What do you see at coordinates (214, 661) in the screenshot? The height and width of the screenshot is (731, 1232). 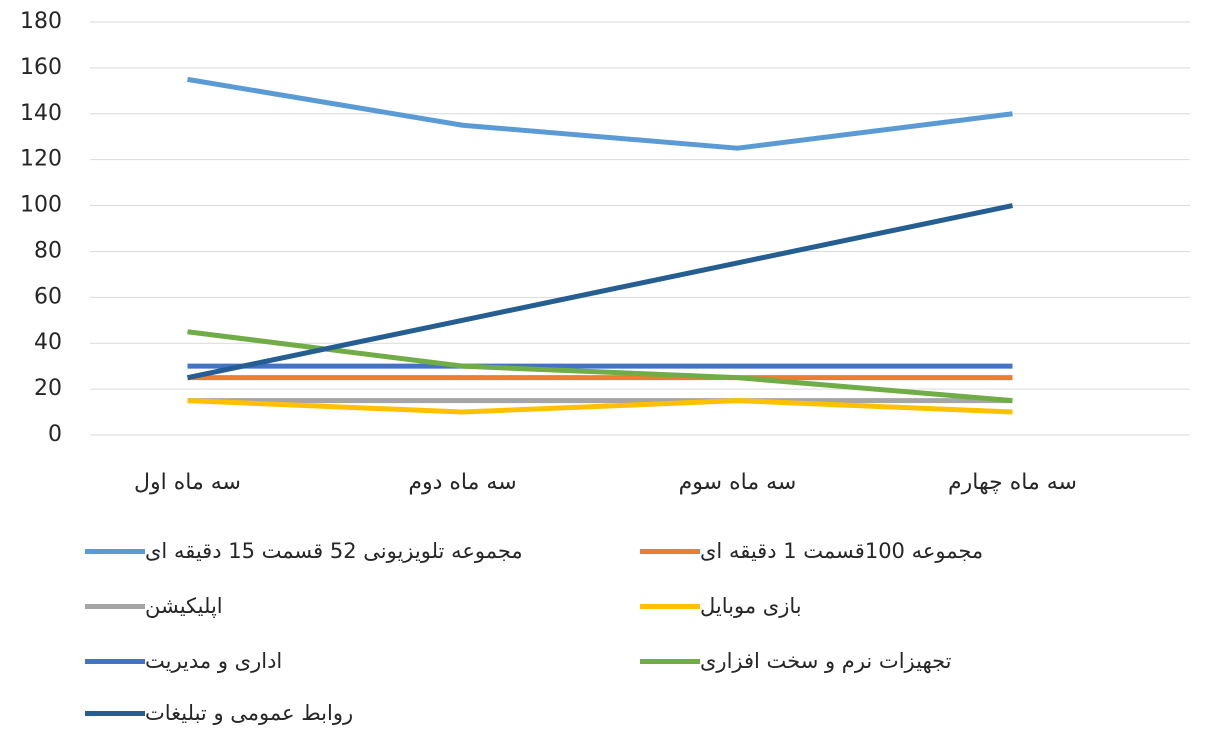 I see `legend-label: اداری و مدیریت` at bounding box center [214, 661].